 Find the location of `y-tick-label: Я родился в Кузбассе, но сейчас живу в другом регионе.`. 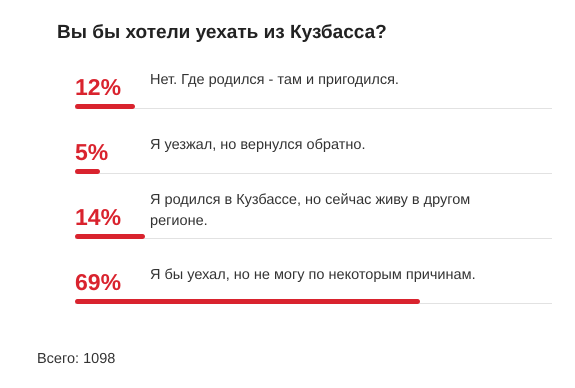

y-tick-label: Я родился в Кузбассе, но сейчас живу в другом регионе. is located at coordinates (310, 210).